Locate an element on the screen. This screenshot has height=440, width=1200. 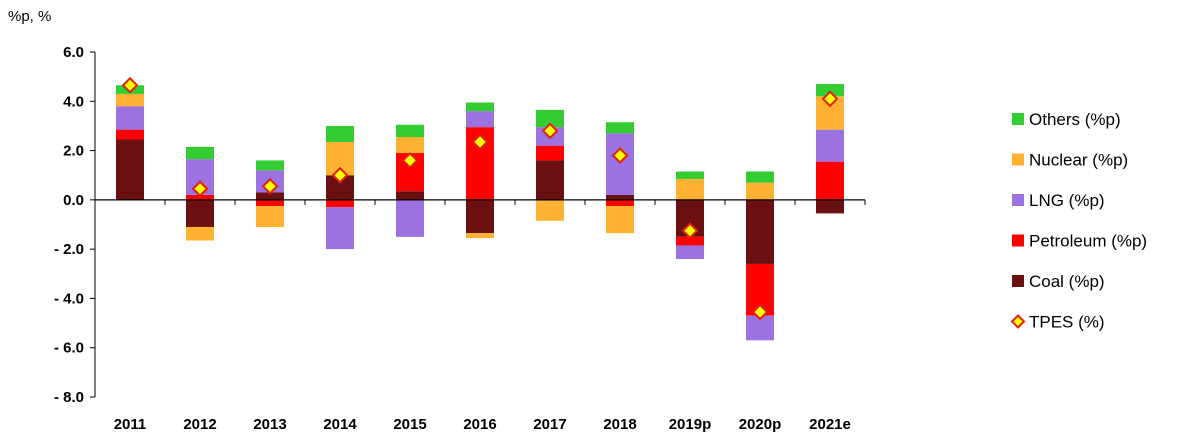
tpes-marker-2012 is located at coordinates (200, 189).